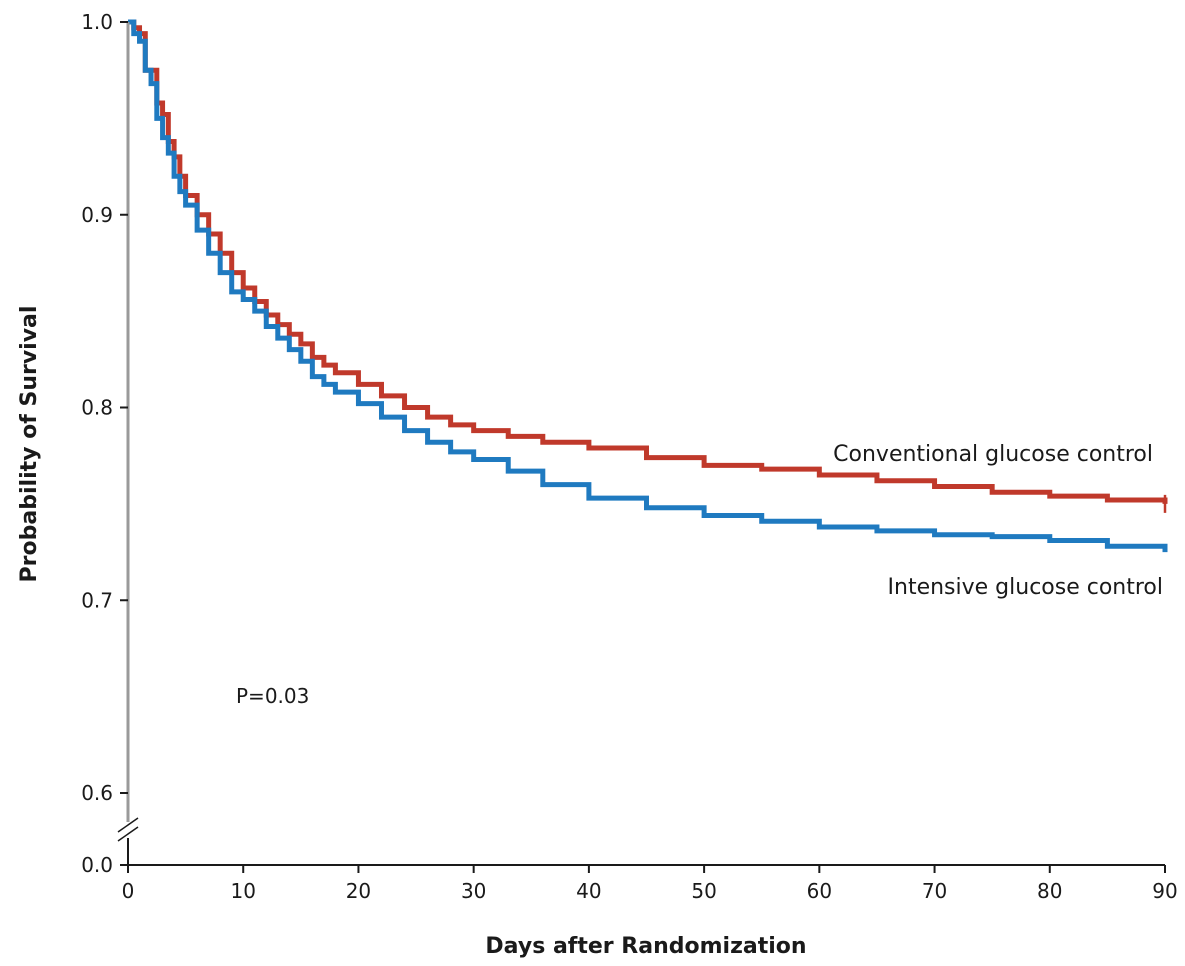  I want to click on x-tick-label: 40, so click(588, 891).